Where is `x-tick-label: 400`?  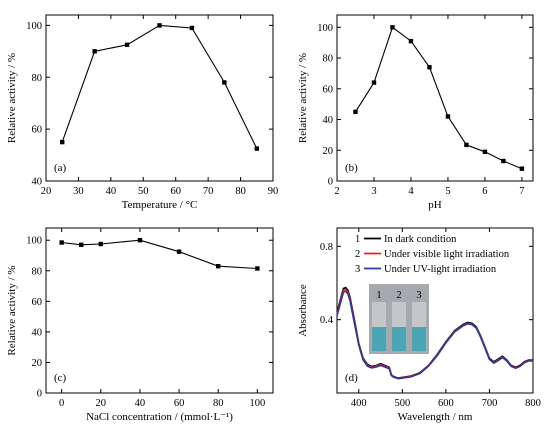 x-tick-label: 400 is located at coordinates (359, 403).